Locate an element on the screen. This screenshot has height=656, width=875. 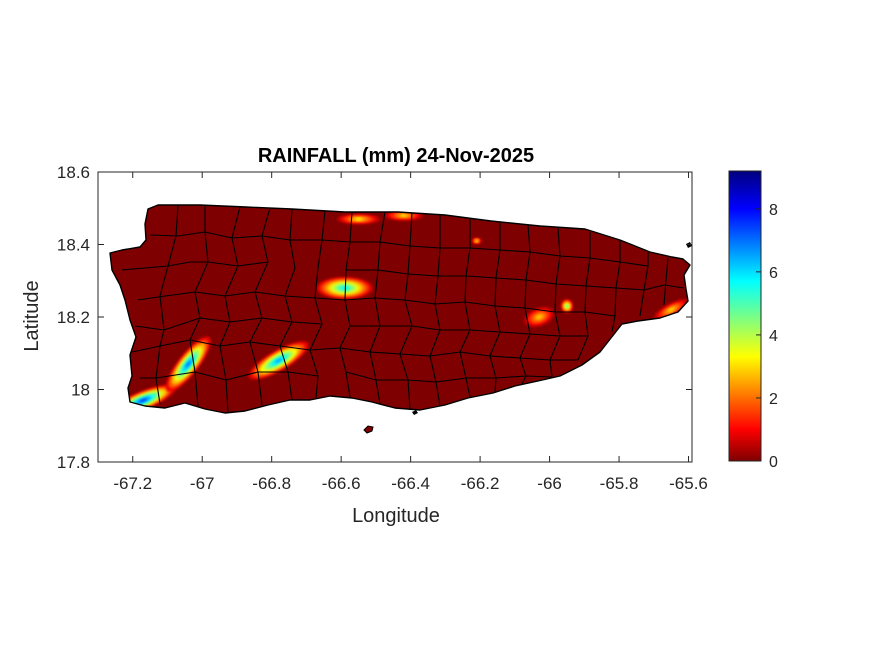
colorbar-tick-label: 2 is located at coordinates (773, 399).